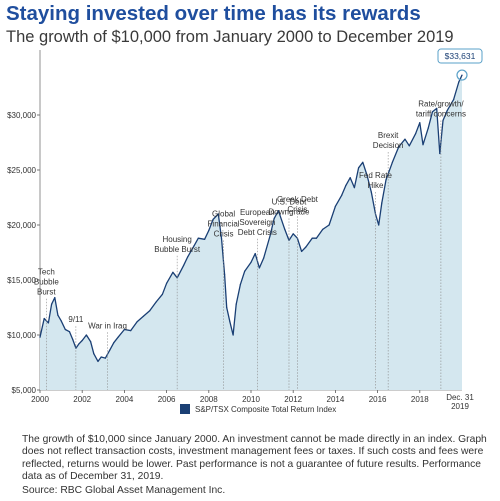  Describe the element at coordinates (76, 319) in the screenshot. I see `annotation-label: 9/11` at that location.